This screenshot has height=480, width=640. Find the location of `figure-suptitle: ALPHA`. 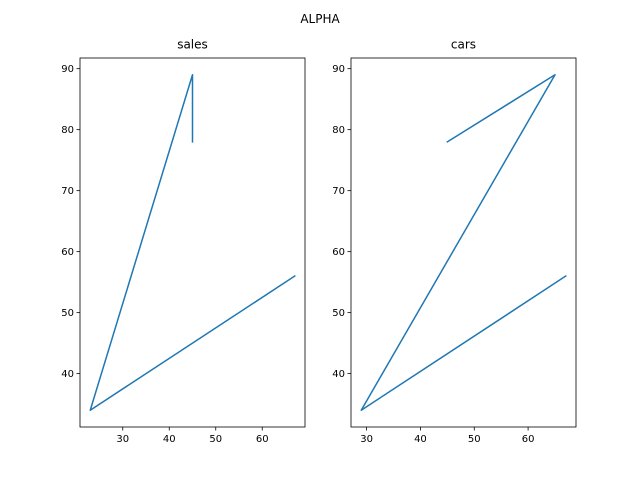

figure-suptitle: ALPHA is located at coordinates (320, 19).